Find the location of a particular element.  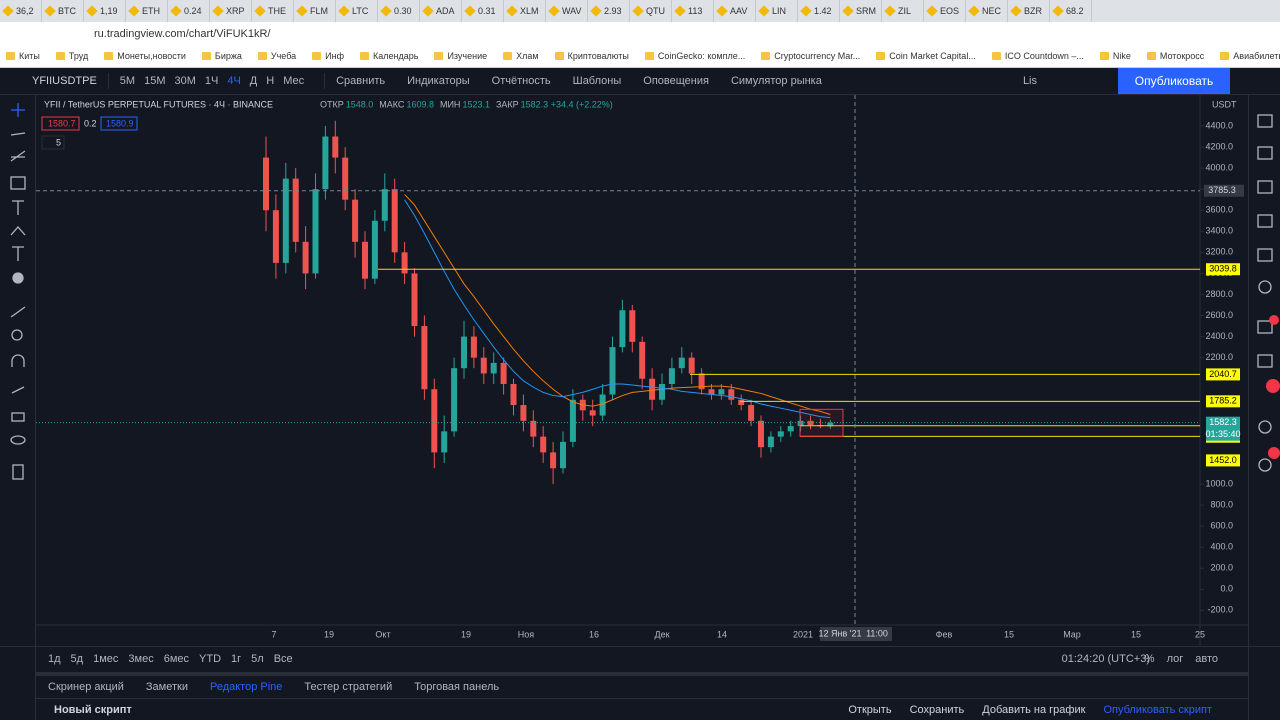

script-action: Добавить на график is located at coordinates (1034, 710).